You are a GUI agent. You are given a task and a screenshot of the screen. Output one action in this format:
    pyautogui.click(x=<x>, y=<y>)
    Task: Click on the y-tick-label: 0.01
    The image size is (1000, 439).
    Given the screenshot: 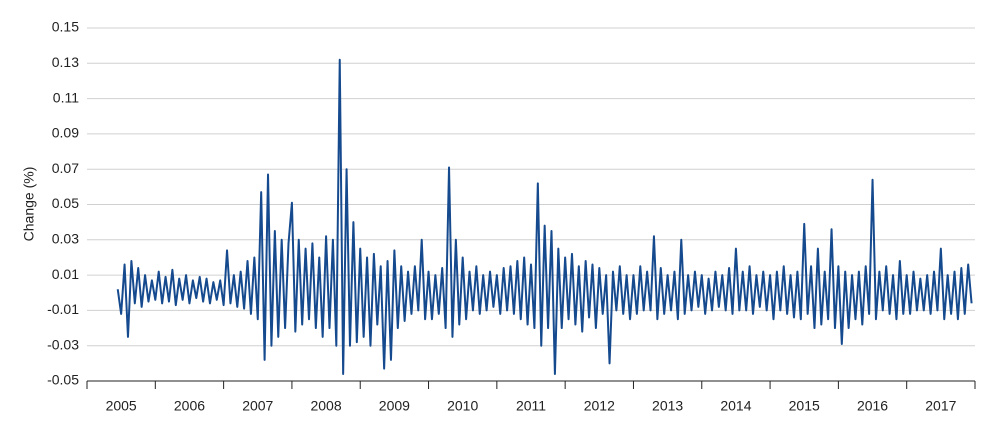 What is the action you would take?
    pyautogui.click(x=65, y=274)
    